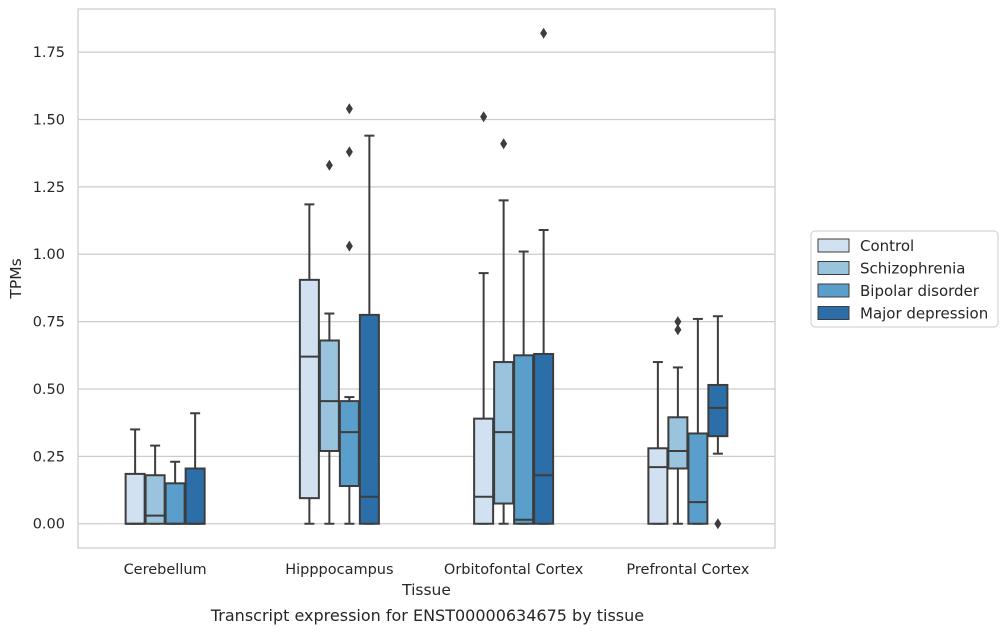 This screenshot has width=1007, height=634. What do you see at coordinates (49, 525) in the screenshot?
I see `y-tick-label: 0.00` at bounding box center [49, 525].